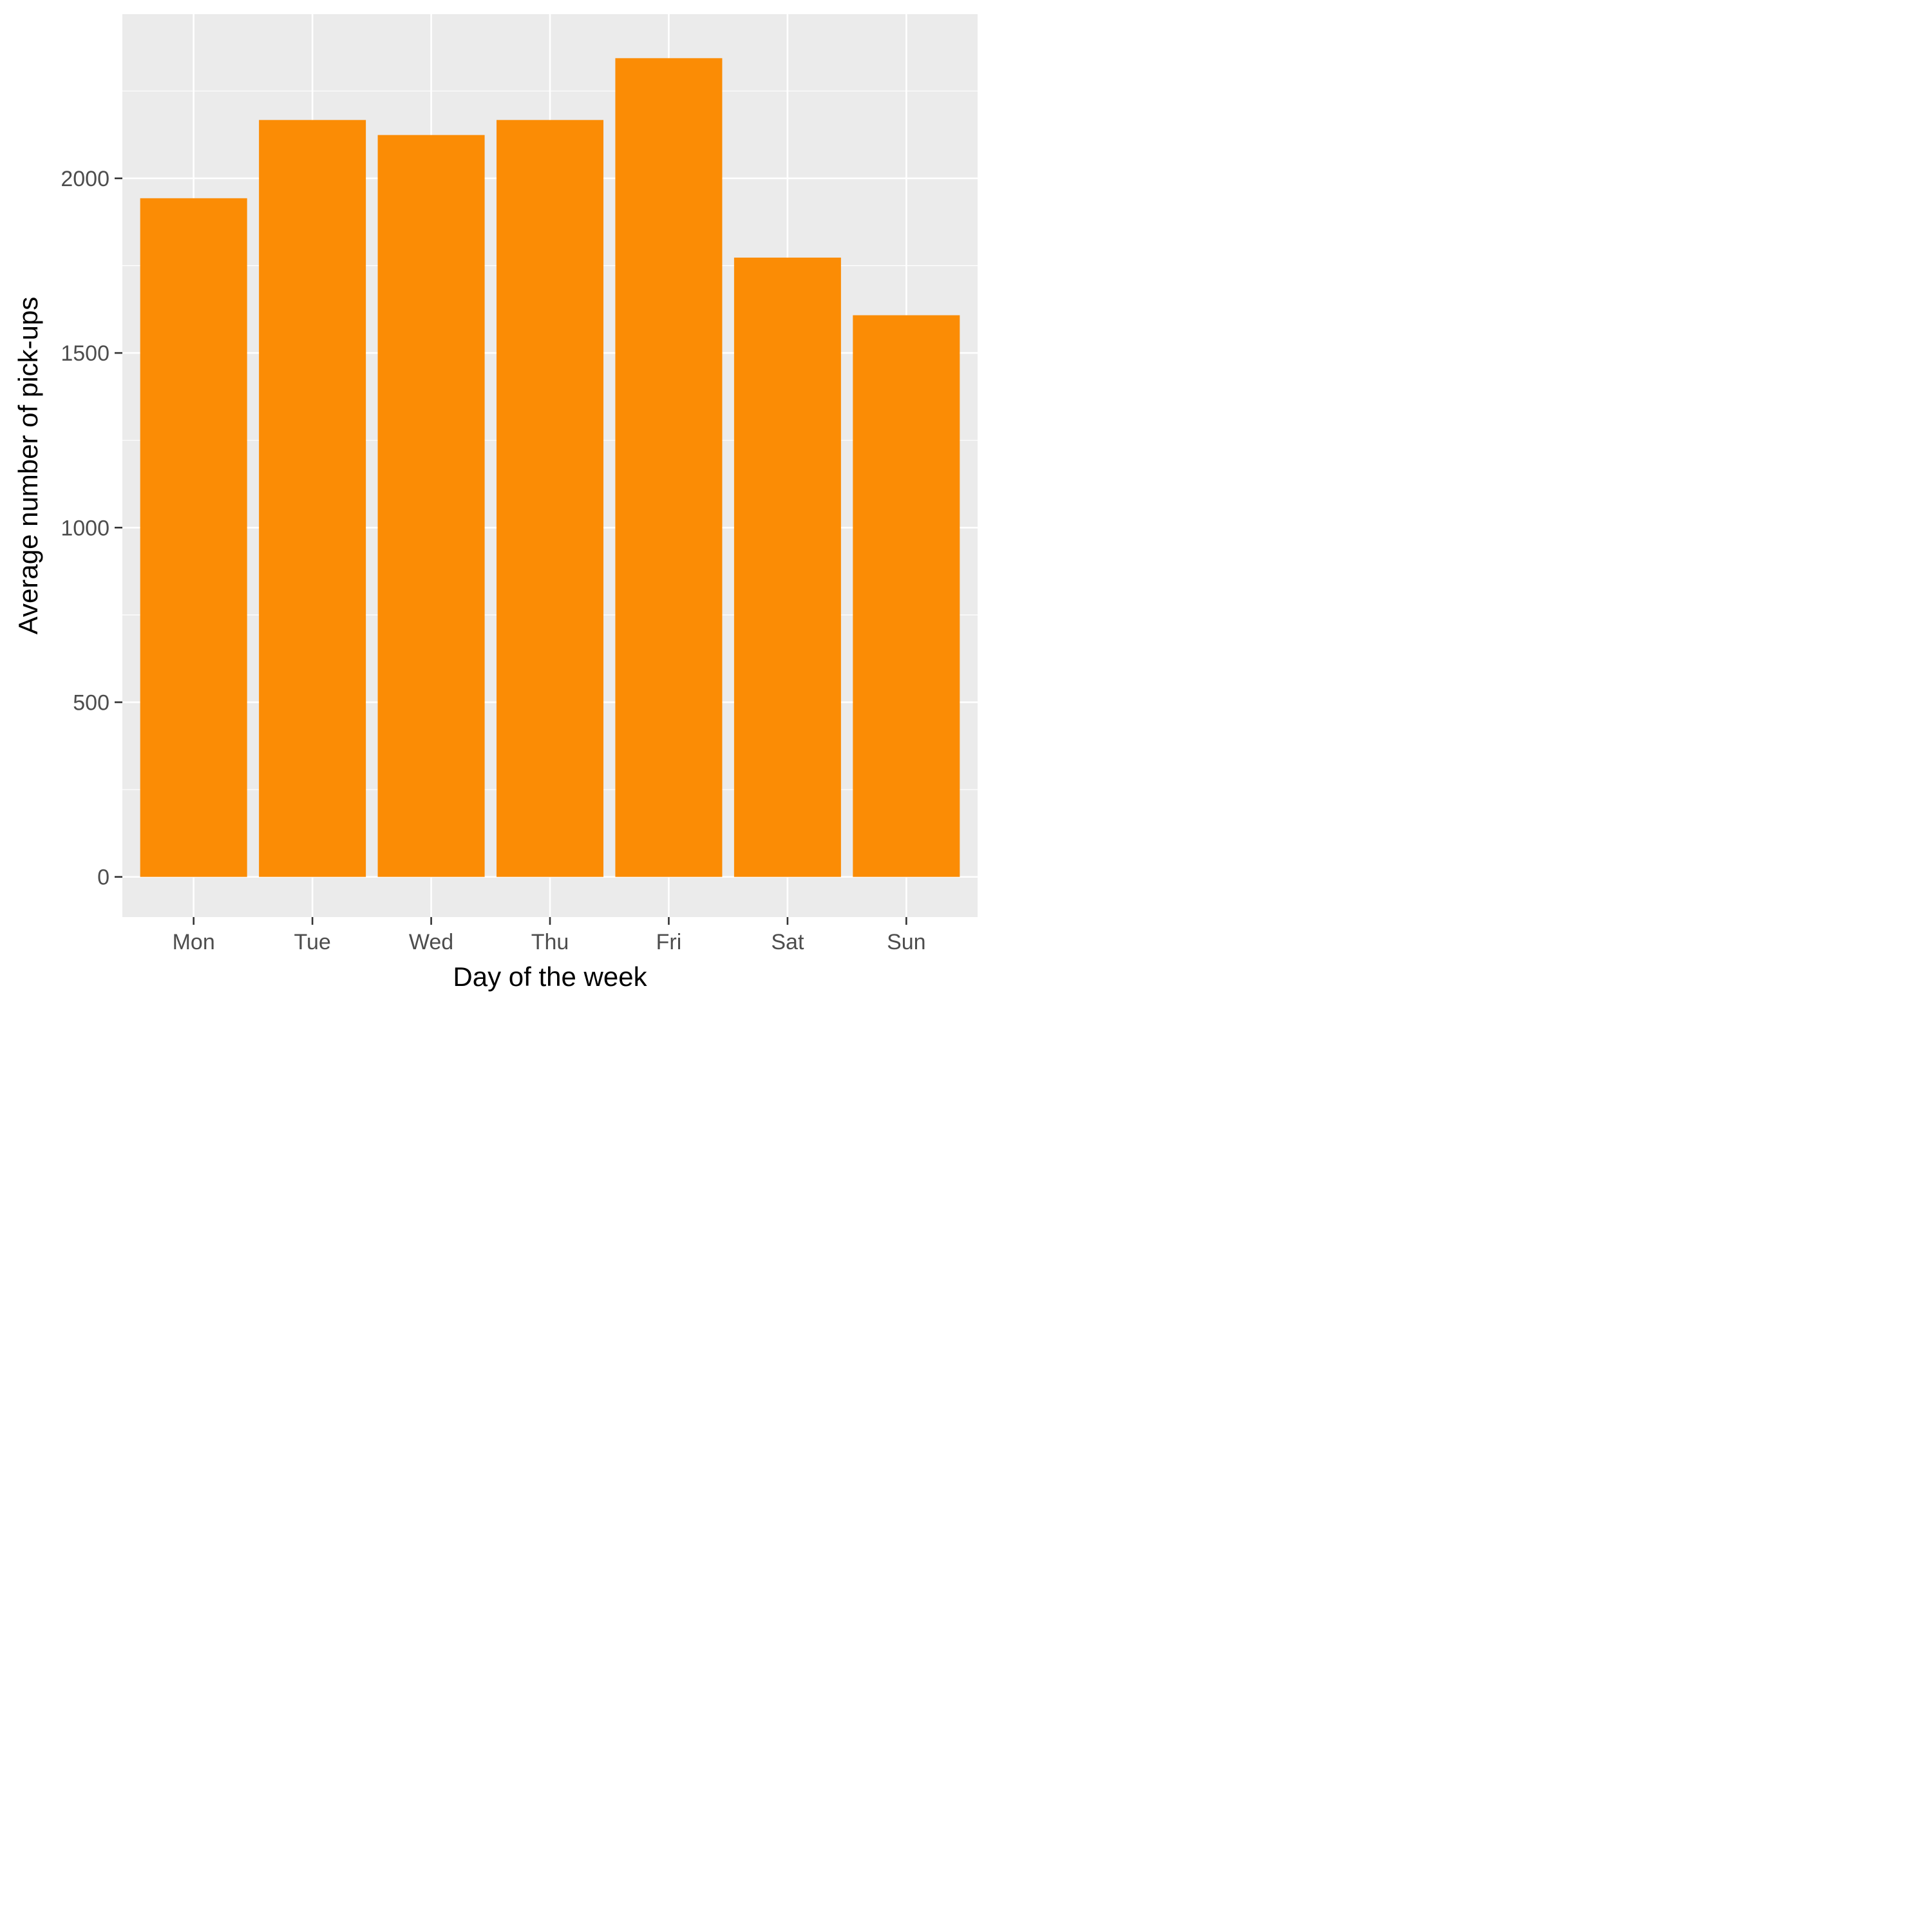 The image size is (1932, 1932). I want to click on bar-fri, so click(669, 467).